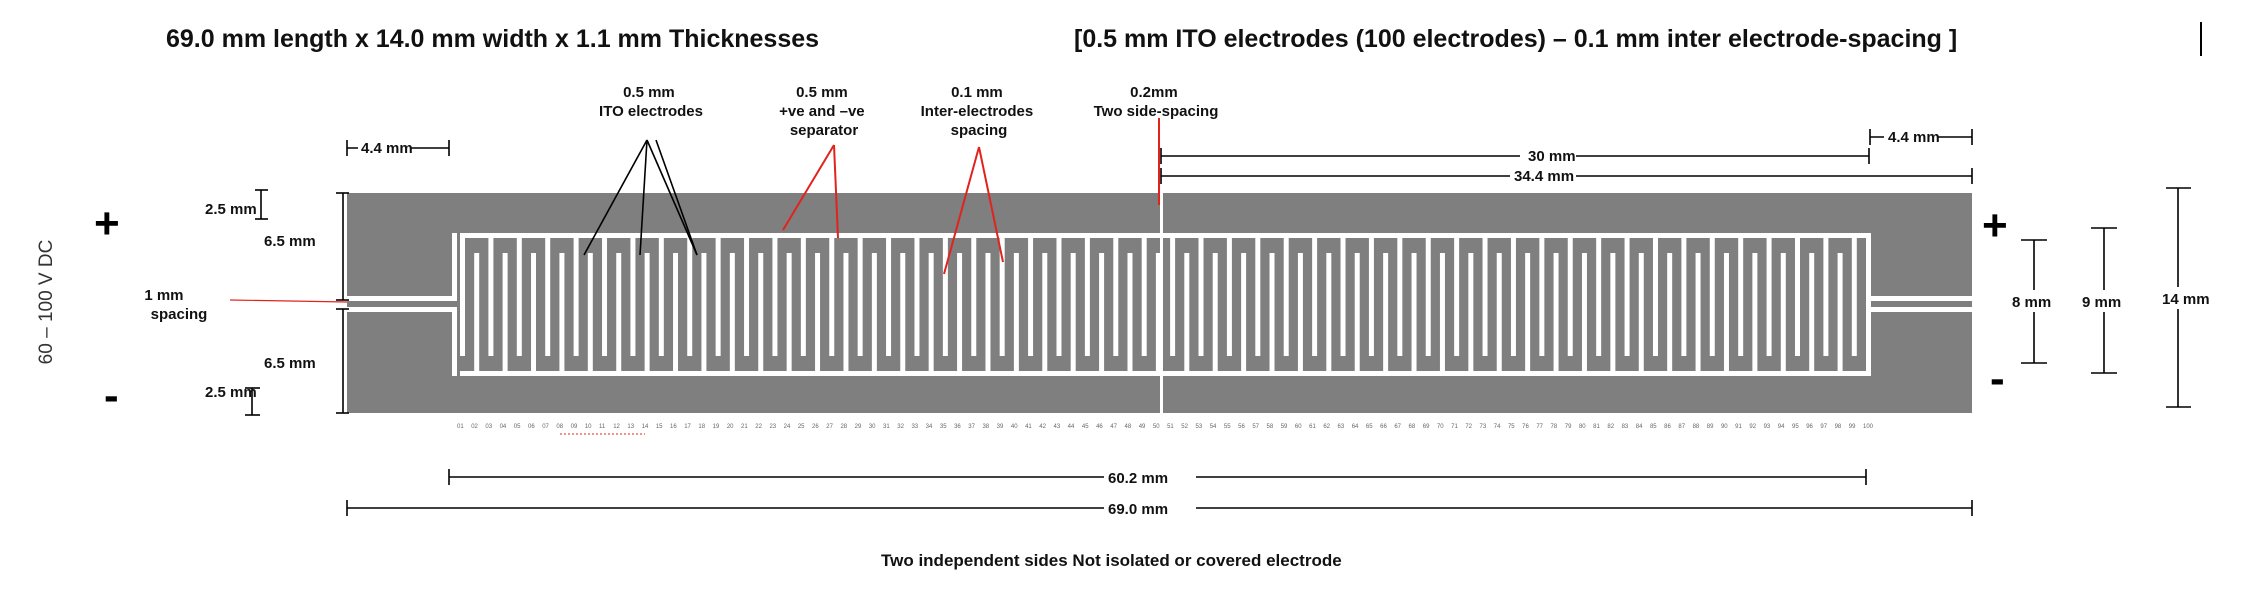  Describe the element at coordinates (1369, 427) in the screenshot. I see `electrode-number: 65` at that location.